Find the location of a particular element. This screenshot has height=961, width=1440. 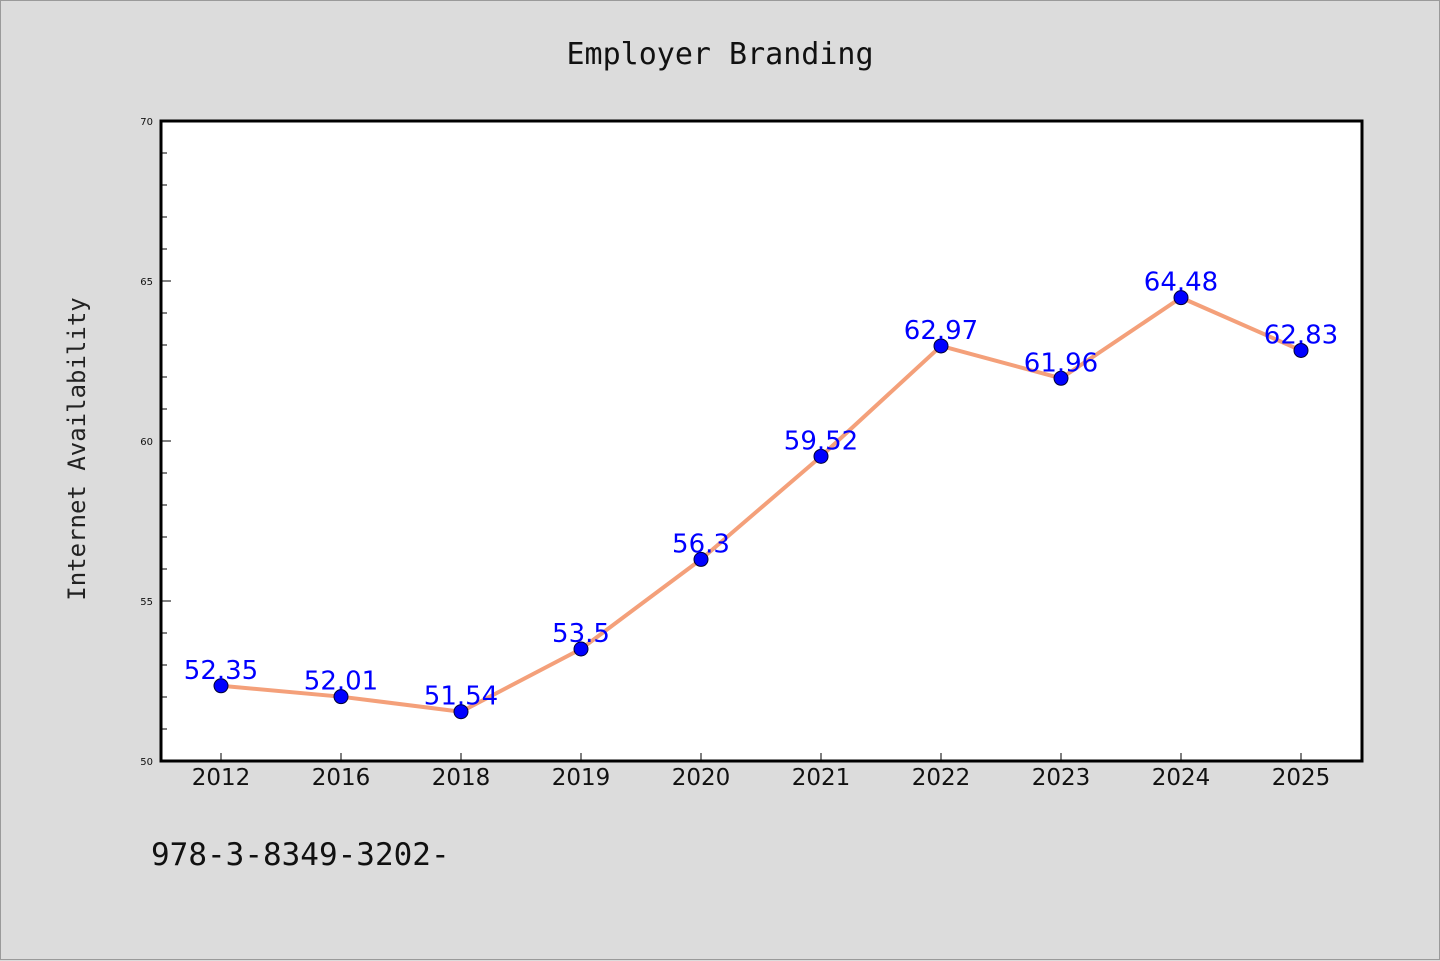

x-tick-label: 2024 is located at coordinates (1181, 778).